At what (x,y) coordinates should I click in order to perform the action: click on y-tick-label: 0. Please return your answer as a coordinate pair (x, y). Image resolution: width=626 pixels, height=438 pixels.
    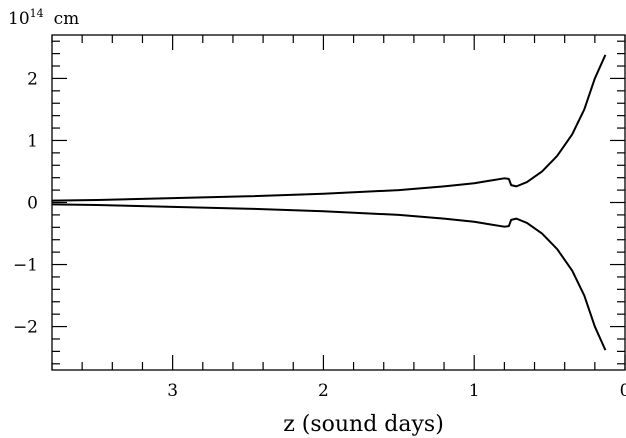
    Looking at the image, I should click on (32, 204).